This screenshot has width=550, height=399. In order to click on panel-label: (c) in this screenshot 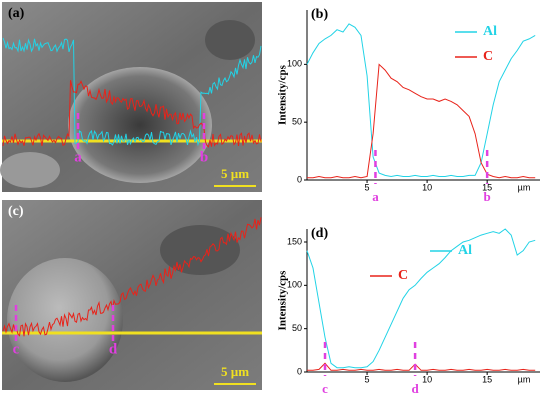, I will do `click(16, 211)`.